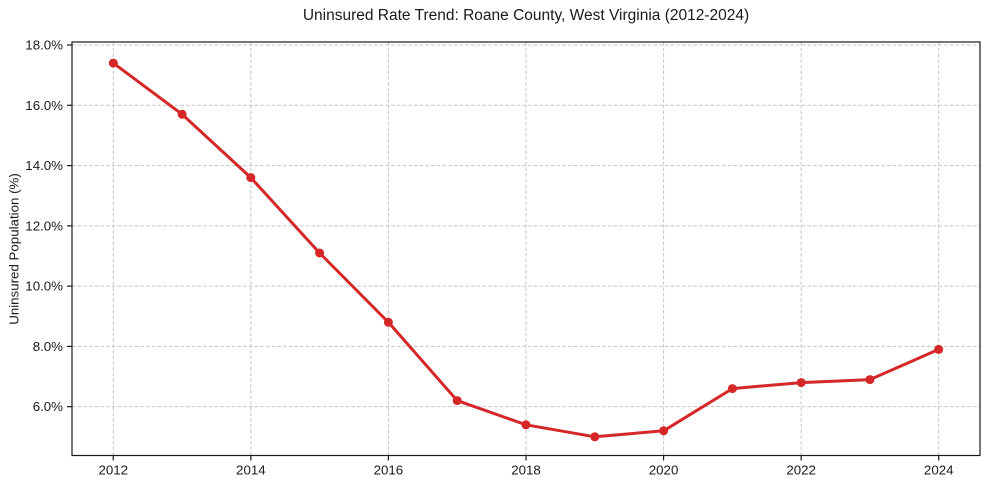 The height and width of the screenshot is (490, 989). What do you see at coordinates (870, 380) in the screenshot?
I see `data-point-2023` at bounding box center [870, 380].